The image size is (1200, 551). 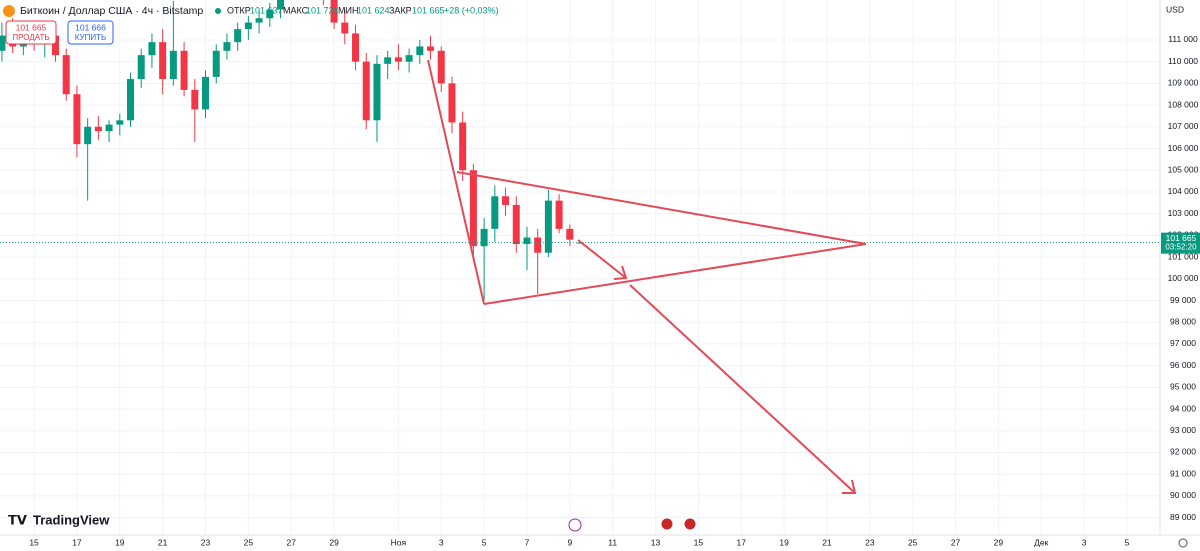 I want to click on buy-button: 101 666 КУПИТЬ, so click(x=90, y=32).